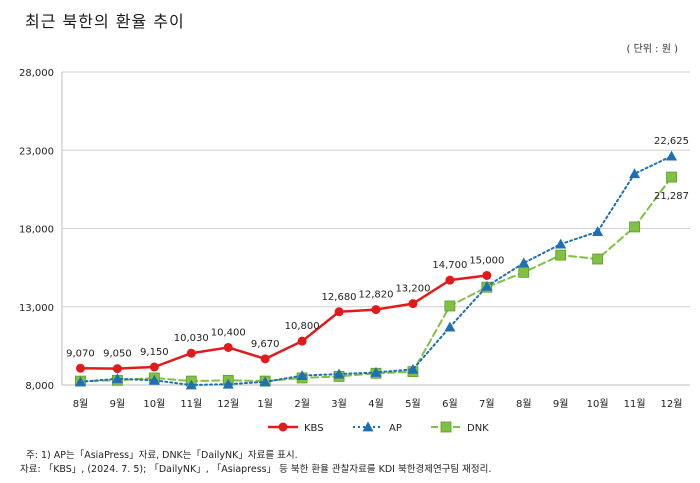  I want to click on y-tick-label: 13,000, so click(36, 308).